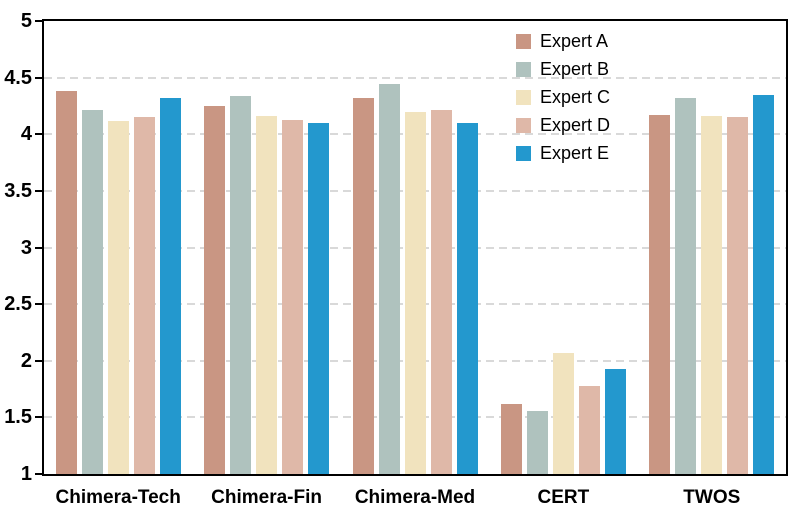 The height and width of the screenshot is (520, 797). I want to click on bar-expert-b-chimera-tech, so click(92, 292).